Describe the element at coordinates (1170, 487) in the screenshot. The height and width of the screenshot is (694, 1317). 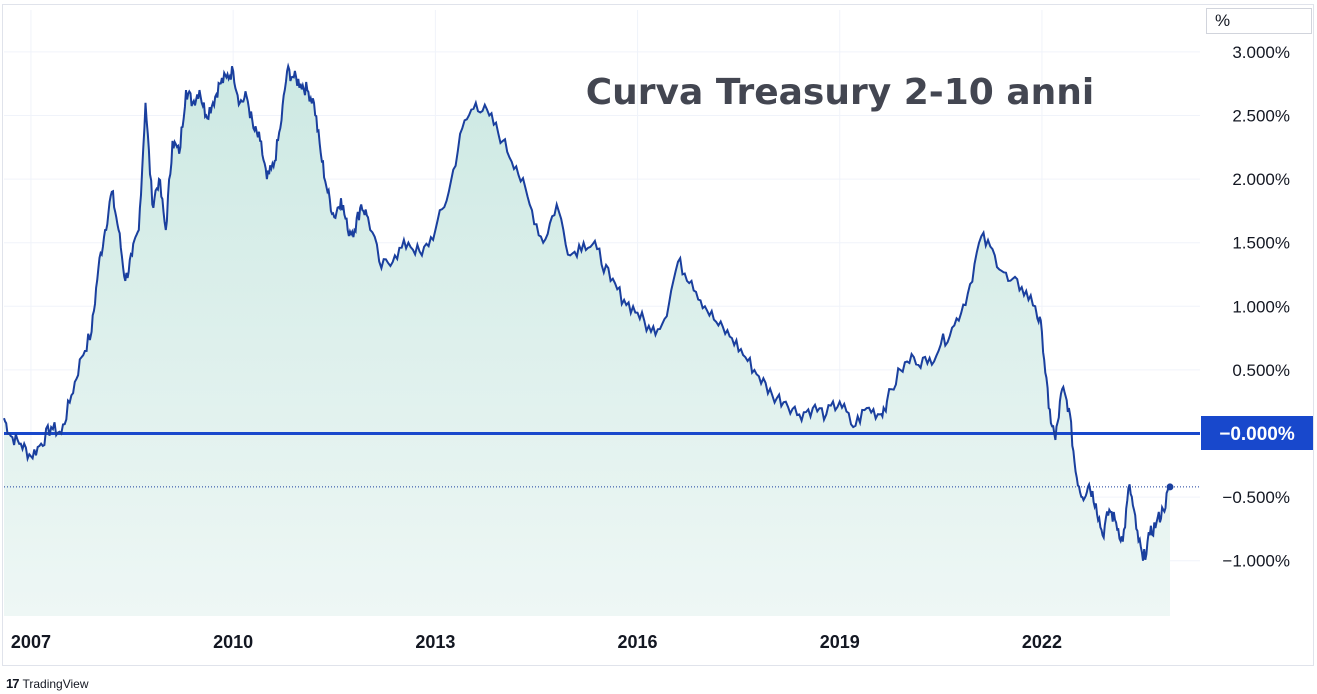
I see `last-value-dot` at that location.